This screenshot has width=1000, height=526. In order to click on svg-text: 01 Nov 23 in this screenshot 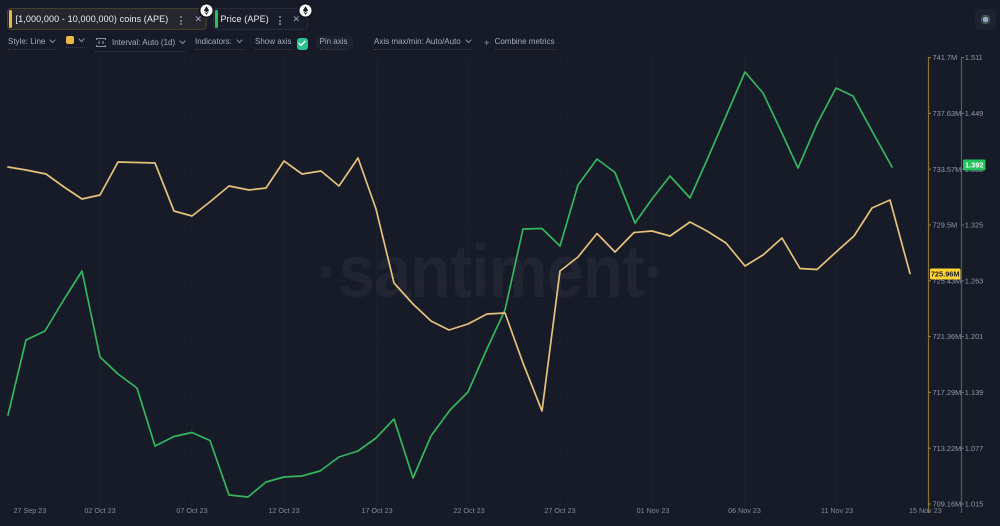, I will do `click(653, 510)`.